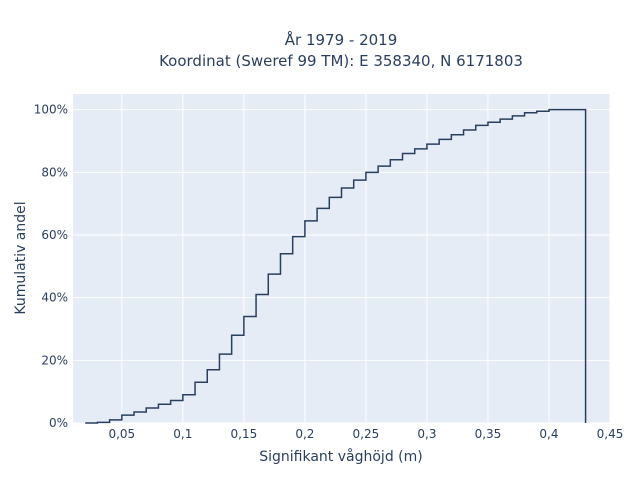  Describe the element at coordinates (58, 423) in the screenshot. I see `y-tick-label: 0%` at that location.